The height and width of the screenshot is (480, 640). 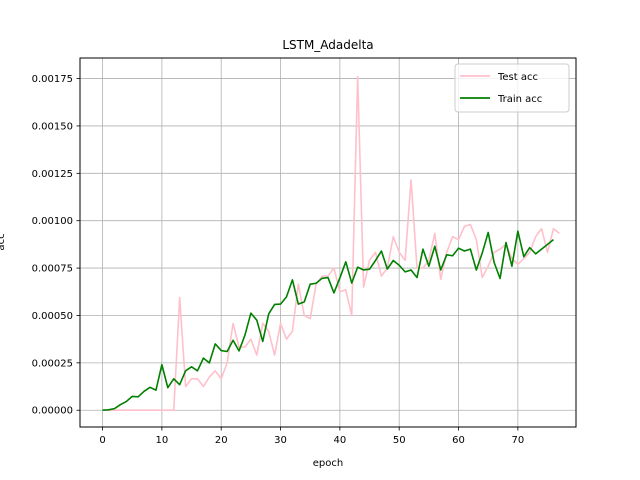 I want to click on y-tick-label: 0.00075, so click(x=52, y=269).